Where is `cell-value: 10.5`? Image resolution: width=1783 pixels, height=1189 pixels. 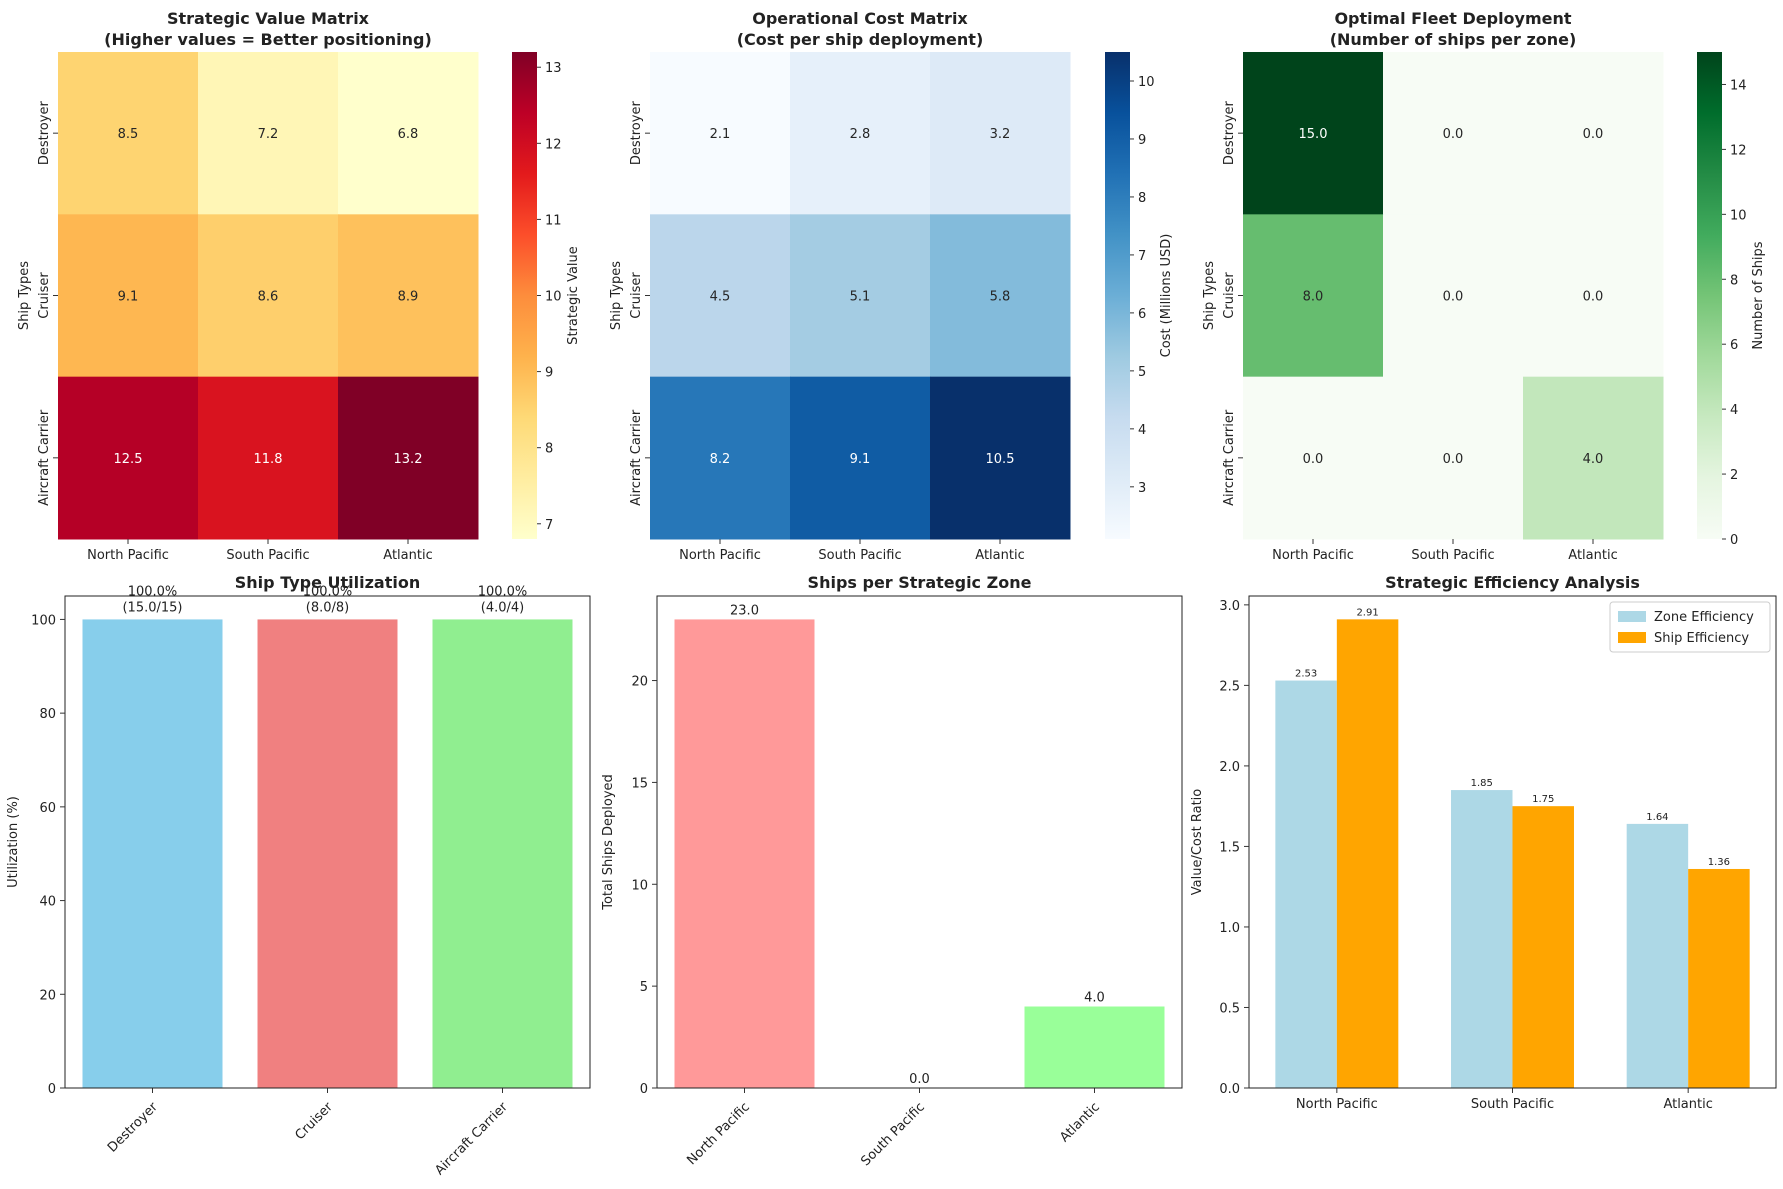 cell-value: 10.5 is located at coordinates (1000, 459).